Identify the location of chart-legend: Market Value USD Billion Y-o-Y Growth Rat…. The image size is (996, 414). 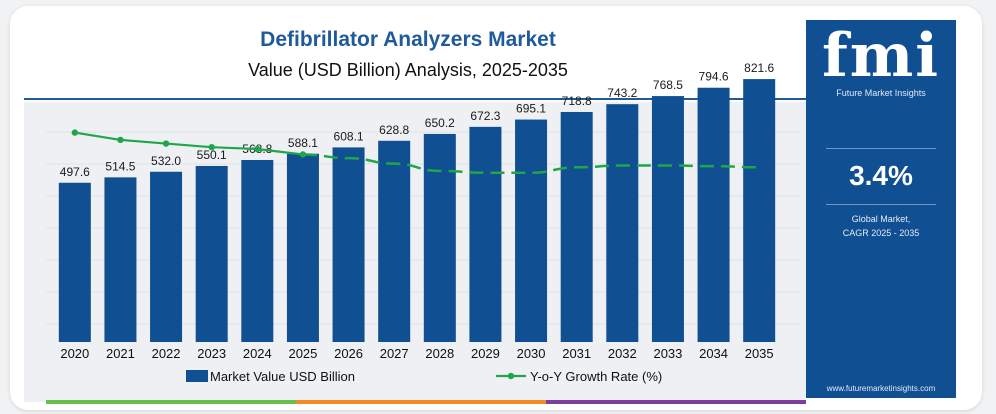
(424, 376).